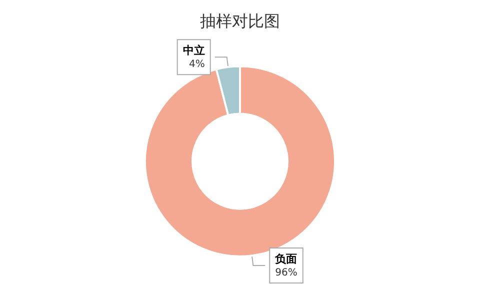 This screenshot has width=480, height=288. What do you see at coordinates (240, 21) in the screenshot?
I see `chart-title: 抽样对比图` at bounding box center [240, 21].